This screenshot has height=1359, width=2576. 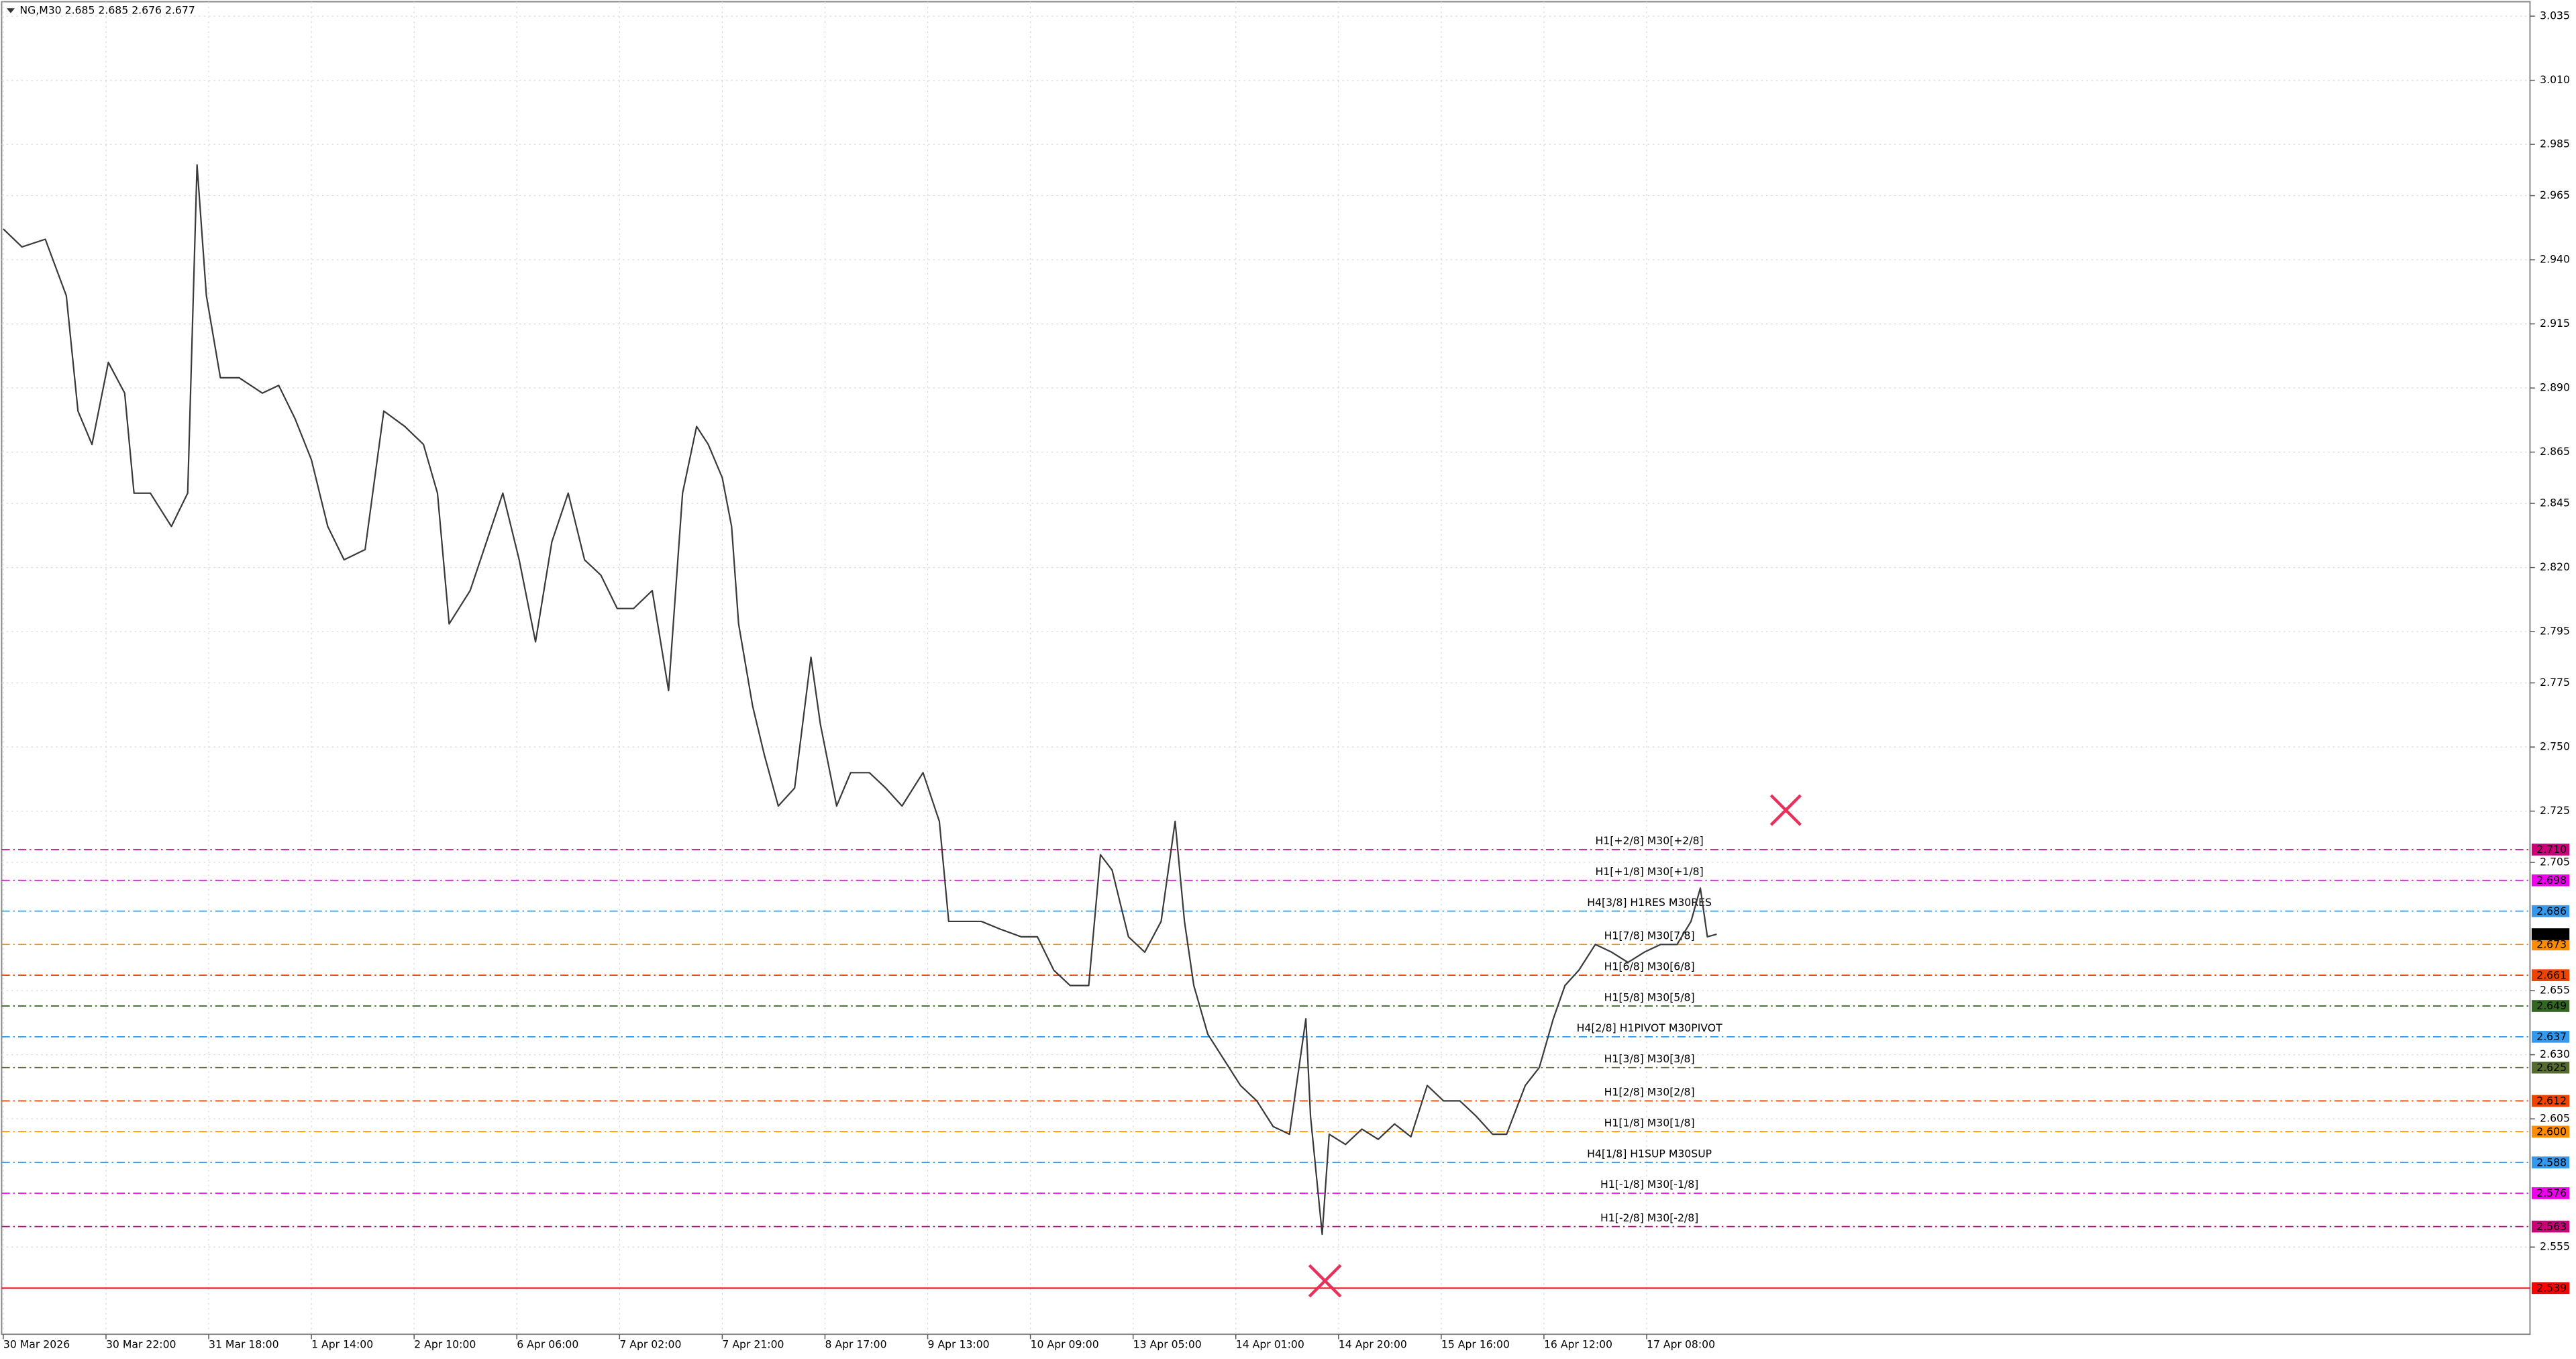 What do you see at coordinates (2555, 990) in the screenshot?
I see `y-tick-label: 2.655` at bounding box center [2555, 990].